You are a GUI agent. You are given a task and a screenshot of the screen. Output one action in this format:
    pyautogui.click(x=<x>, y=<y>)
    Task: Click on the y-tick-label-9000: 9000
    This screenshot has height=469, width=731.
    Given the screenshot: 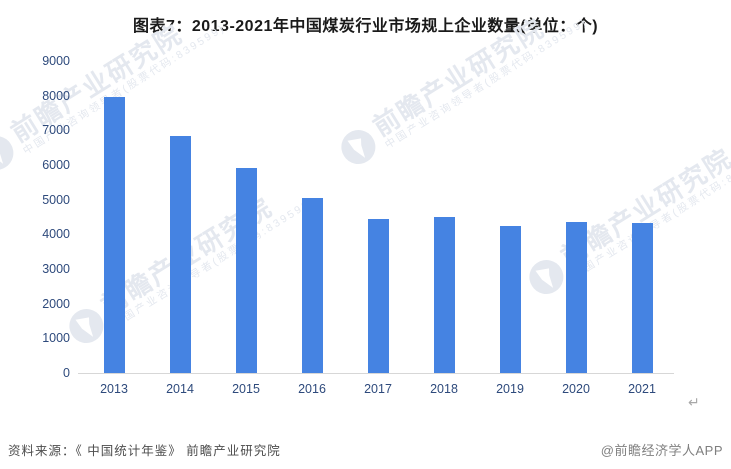 What is the action you would take?
    pyautogui.click(x=56, y=61)
    